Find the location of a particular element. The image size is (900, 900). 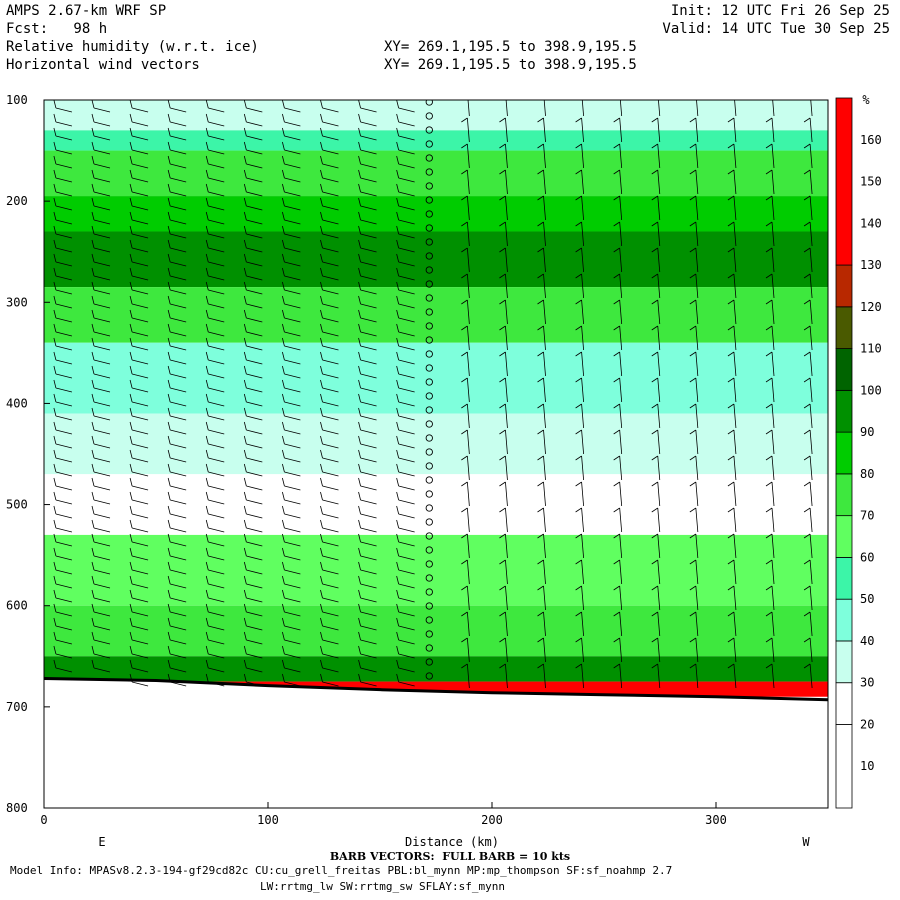

colorbar-tick-label: 100 is located at coordinates (871, 390).